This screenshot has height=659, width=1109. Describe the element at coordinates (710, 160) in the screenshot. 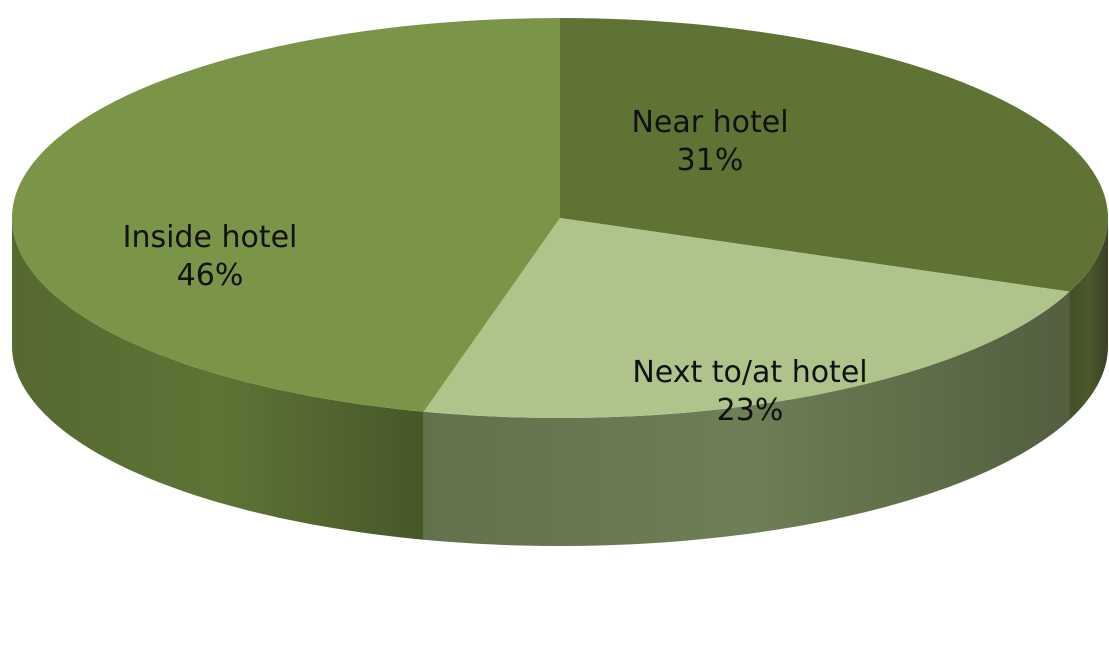

I see `slice-value-near-hotel: 31%` at that location.